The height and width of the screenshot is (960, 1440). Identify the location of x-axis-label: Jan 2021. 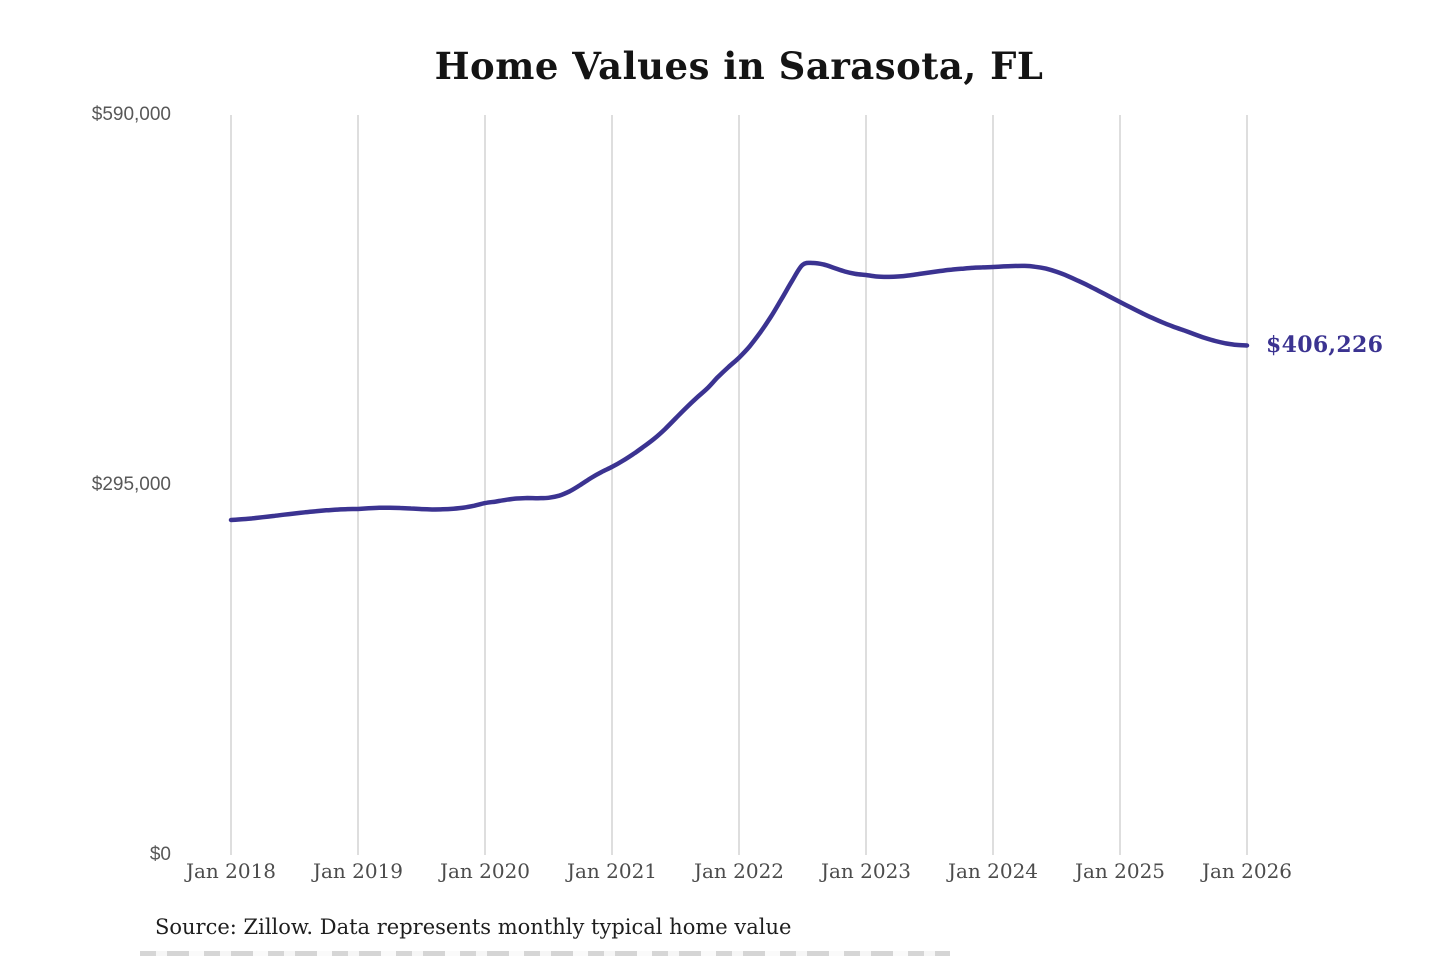
(612, 871).